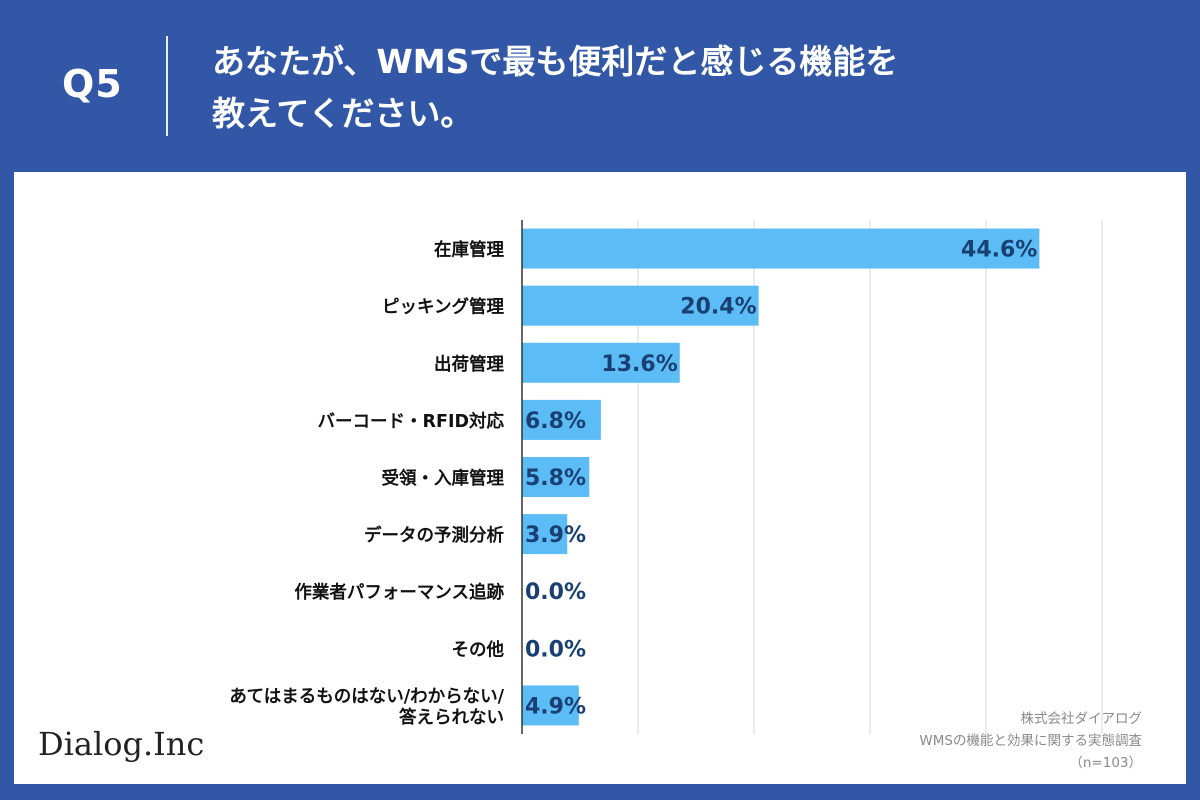 The width and height of the screenshot is (1200, 800). I want to click on category-label: 受領・入庫管理, so click(443, 478).